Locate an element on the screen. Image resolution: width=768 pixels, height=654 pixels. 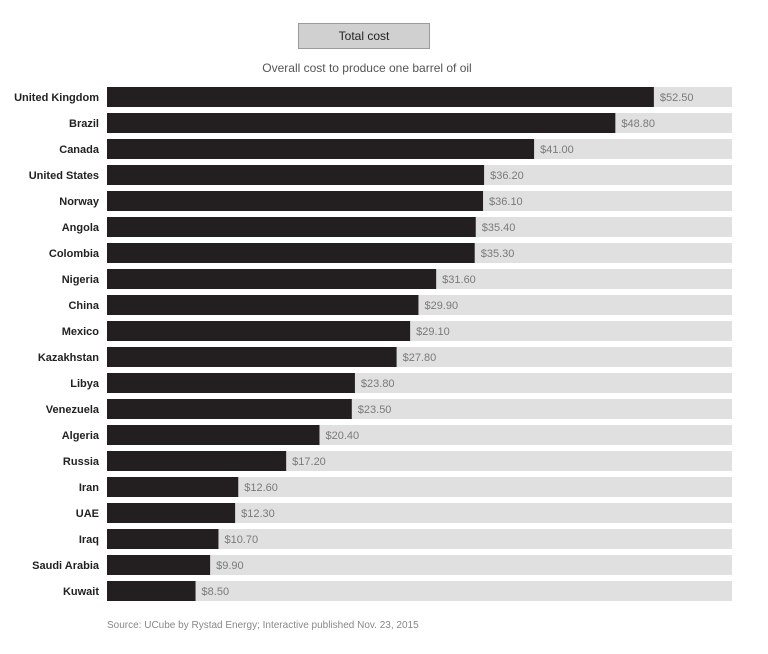
category-label: Venezuela is located at coordinates (73, 410).